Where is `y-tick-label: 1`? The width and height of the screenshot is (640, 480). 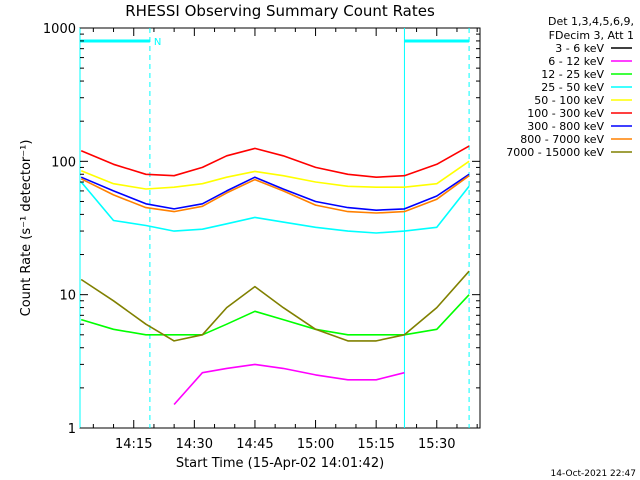
y-tick-label: 1 is located at coordinates (72, 429).